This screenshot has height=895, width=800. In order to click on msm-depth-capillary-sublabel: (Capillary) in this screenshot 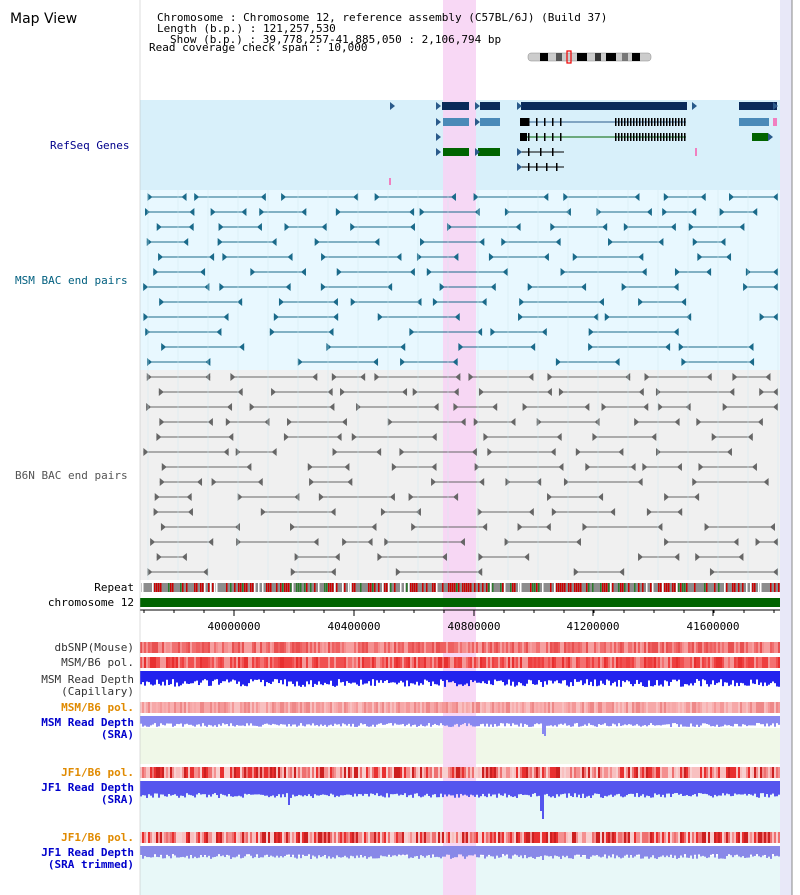, I will do `click(97, 691)`.